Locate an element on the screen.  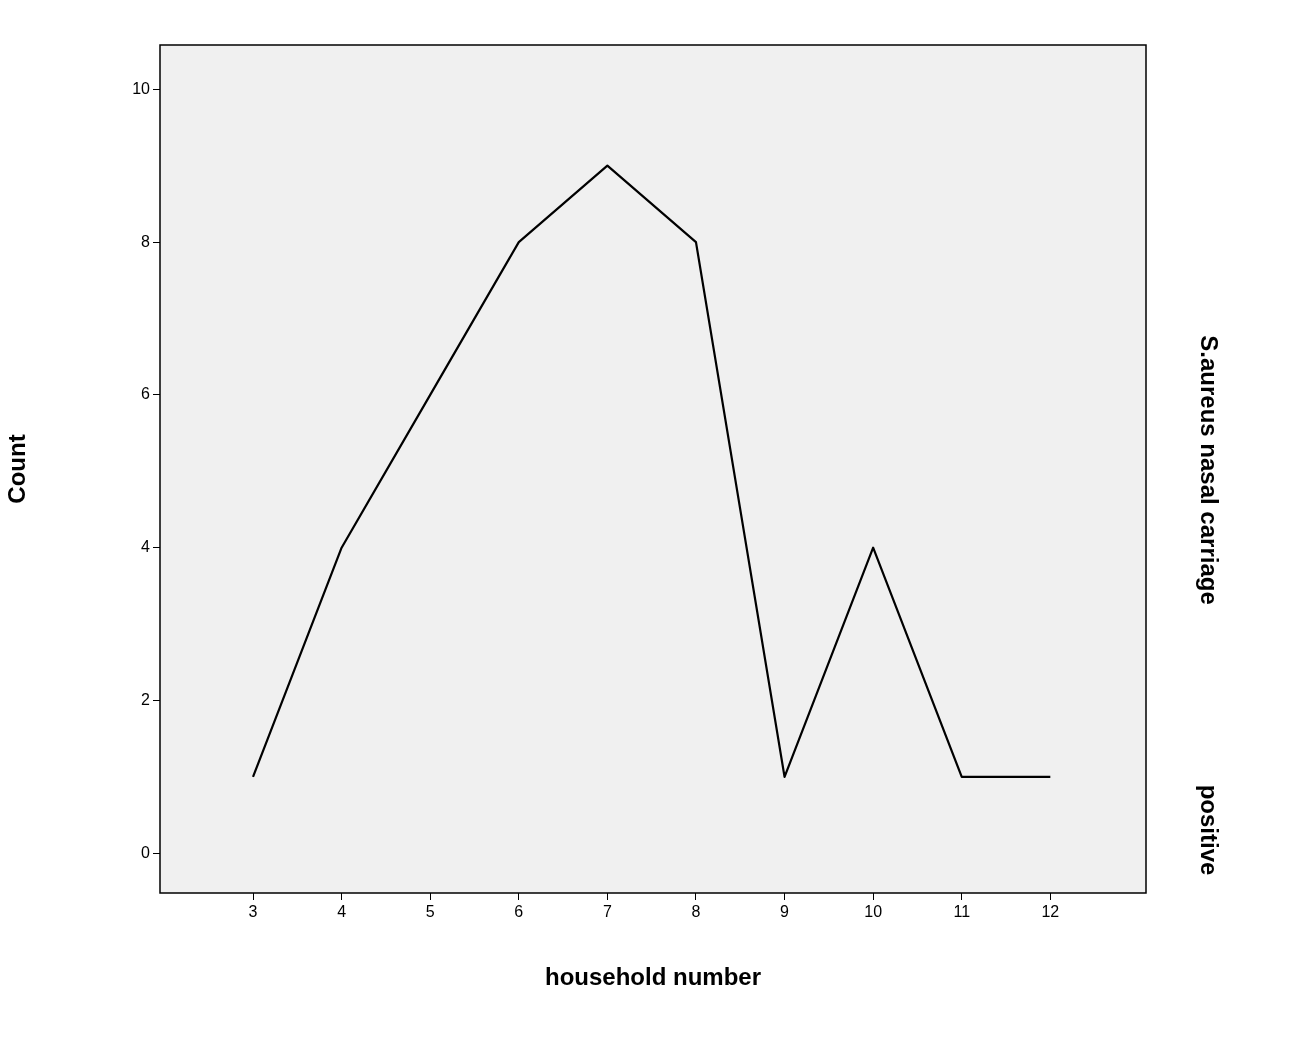
y-axis-title: Count is located at coordinates (17, 469).